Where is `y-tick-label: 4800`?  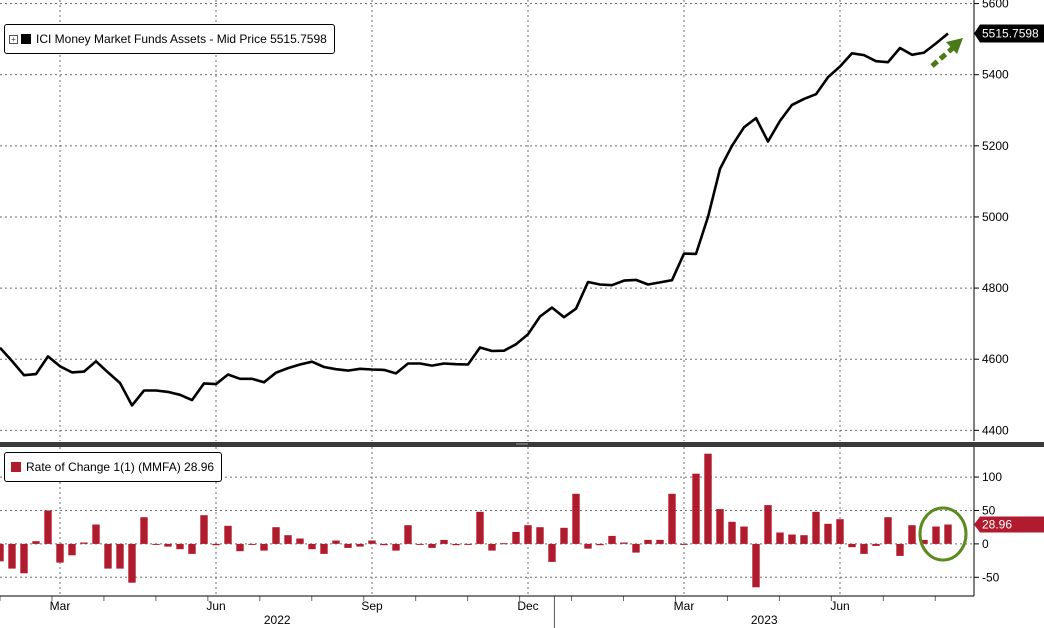 y-tick-label: 4800 is located at coordinates (995, 288).